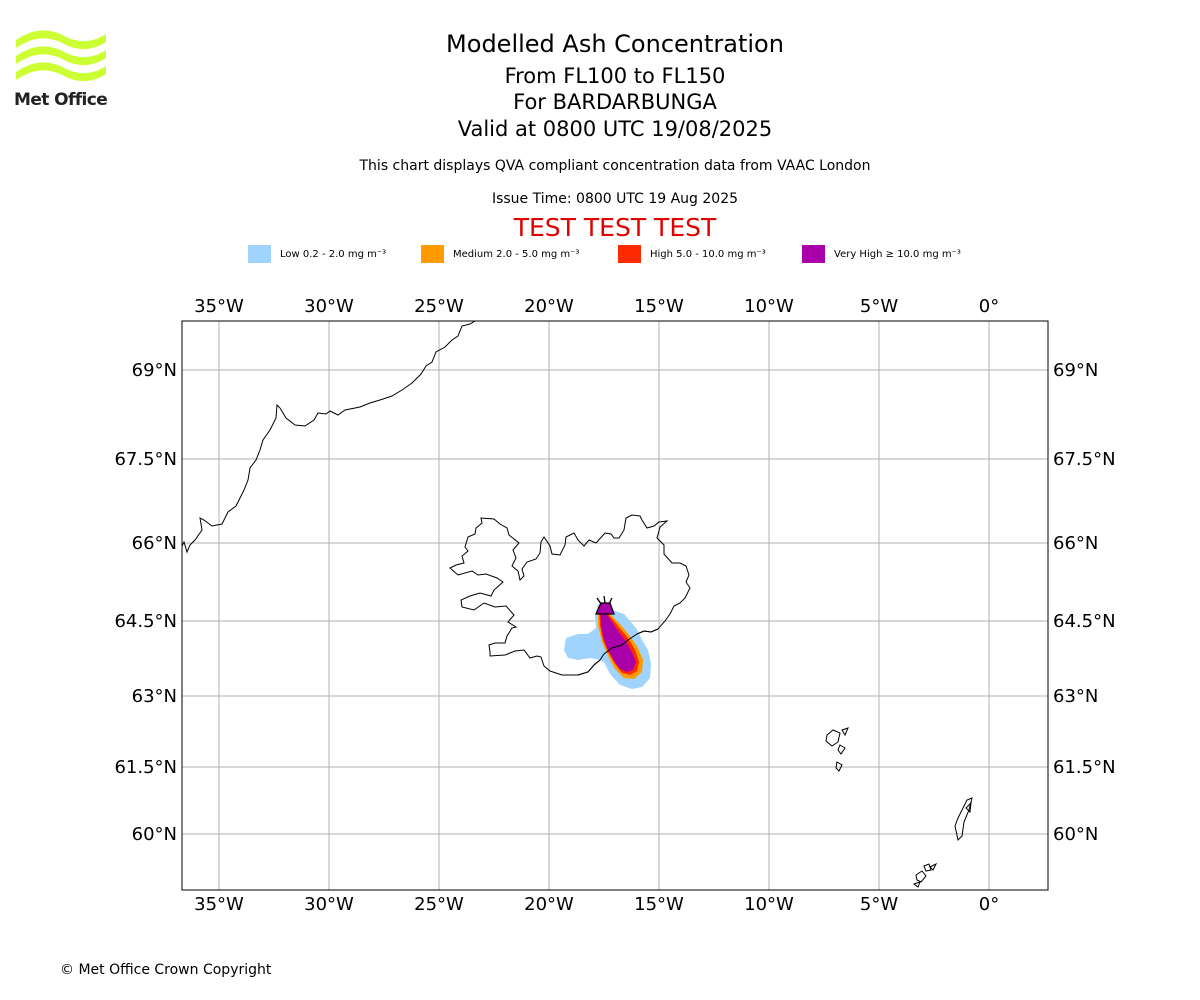 This screenshot has width=1200, height=1000. What do you see at coordinates (596, 904) in the screenshot?
I see `longitude-labels-bottom: 35°W 30°W 25°W 20°W 15°W 10°W 5°W 0°` at bounding box center [596, 904].